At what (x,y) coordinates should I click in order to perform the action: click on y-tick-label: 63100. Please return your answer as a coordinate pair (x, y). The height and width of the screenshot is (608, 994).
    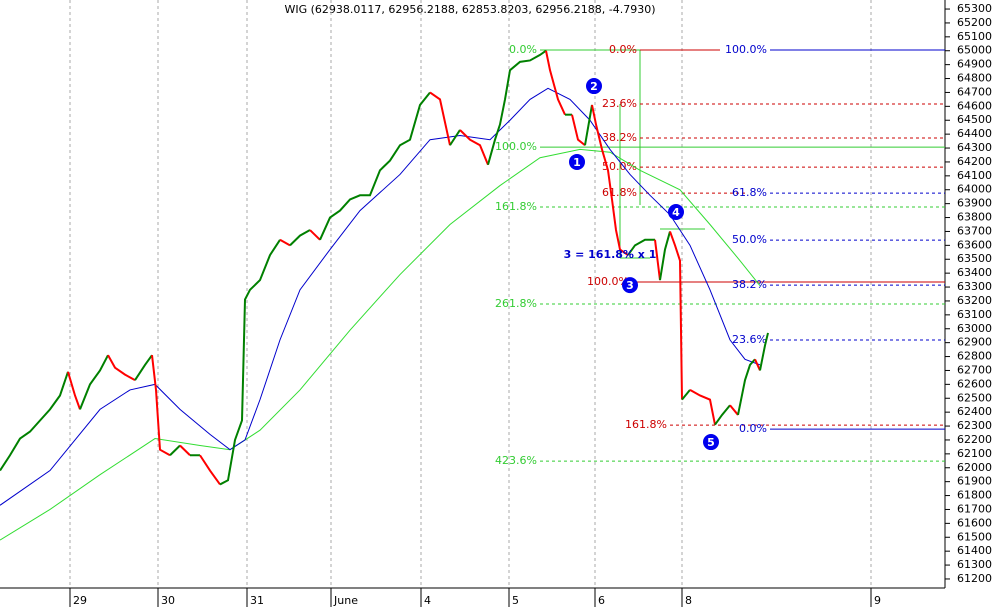
    Looking at the image, I should click on (974, 314).